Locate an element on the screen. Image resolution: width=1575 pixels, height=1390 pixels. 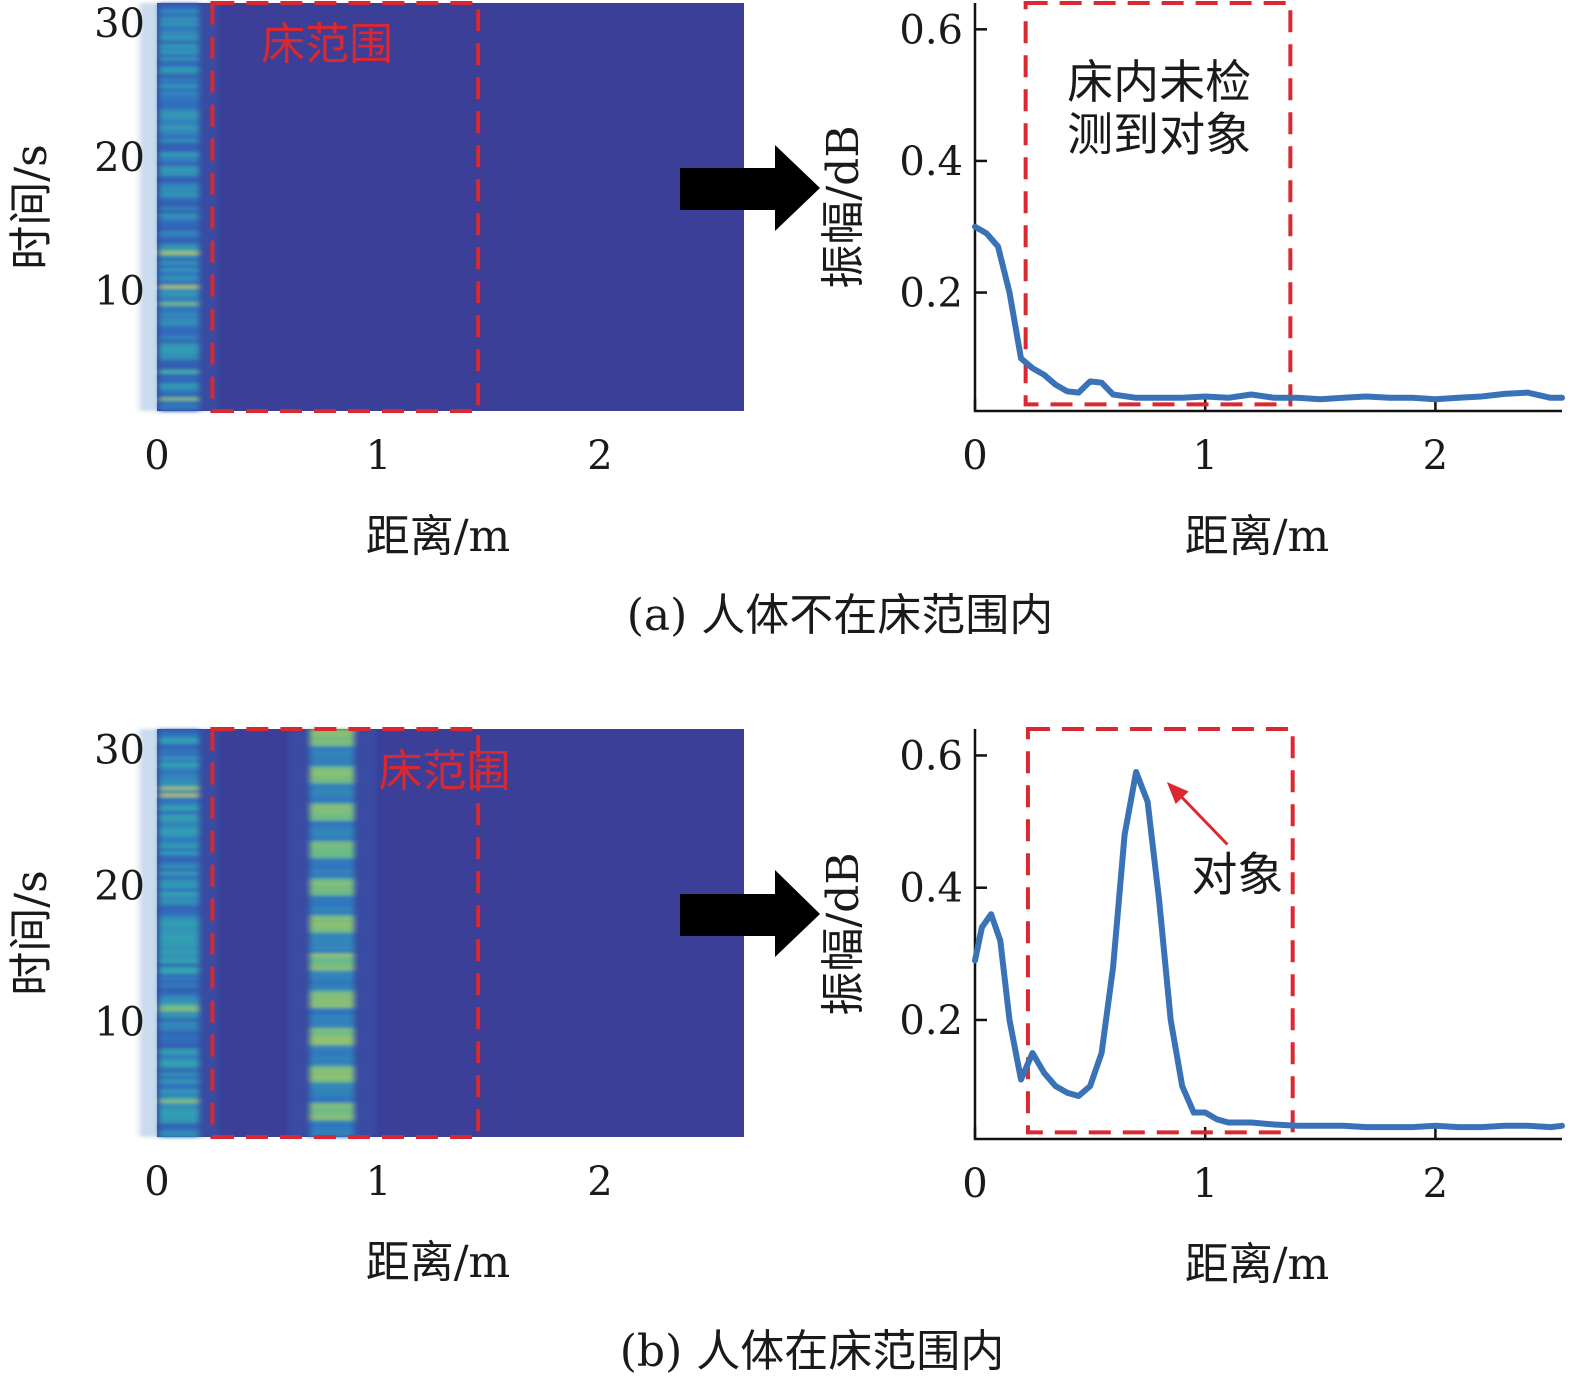
object-label: 对象 is located at coordinates (1237, 874).